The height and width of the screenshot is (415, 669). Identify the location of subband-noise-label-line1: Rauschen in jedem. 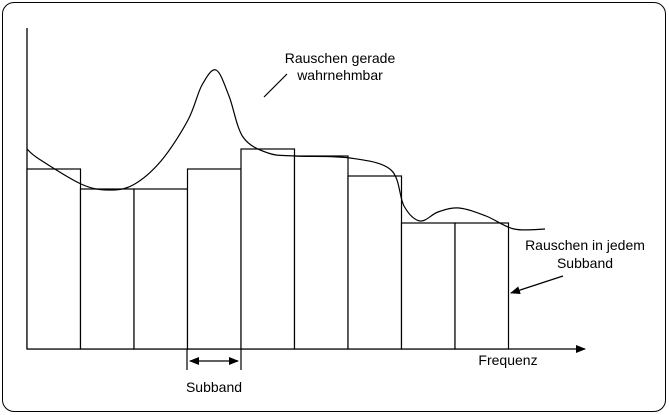
(585, 245).